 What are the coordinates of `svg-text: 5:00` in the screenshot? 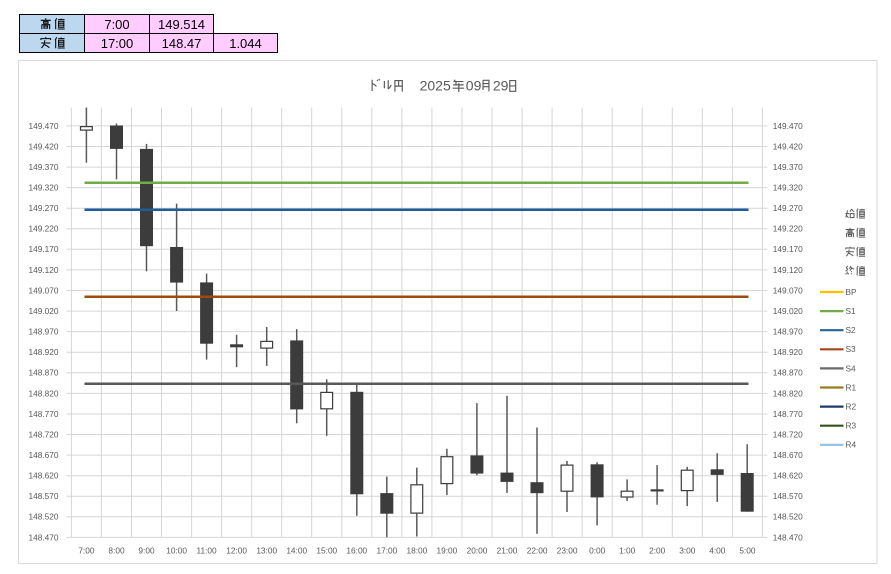 It's located at (747, 550).